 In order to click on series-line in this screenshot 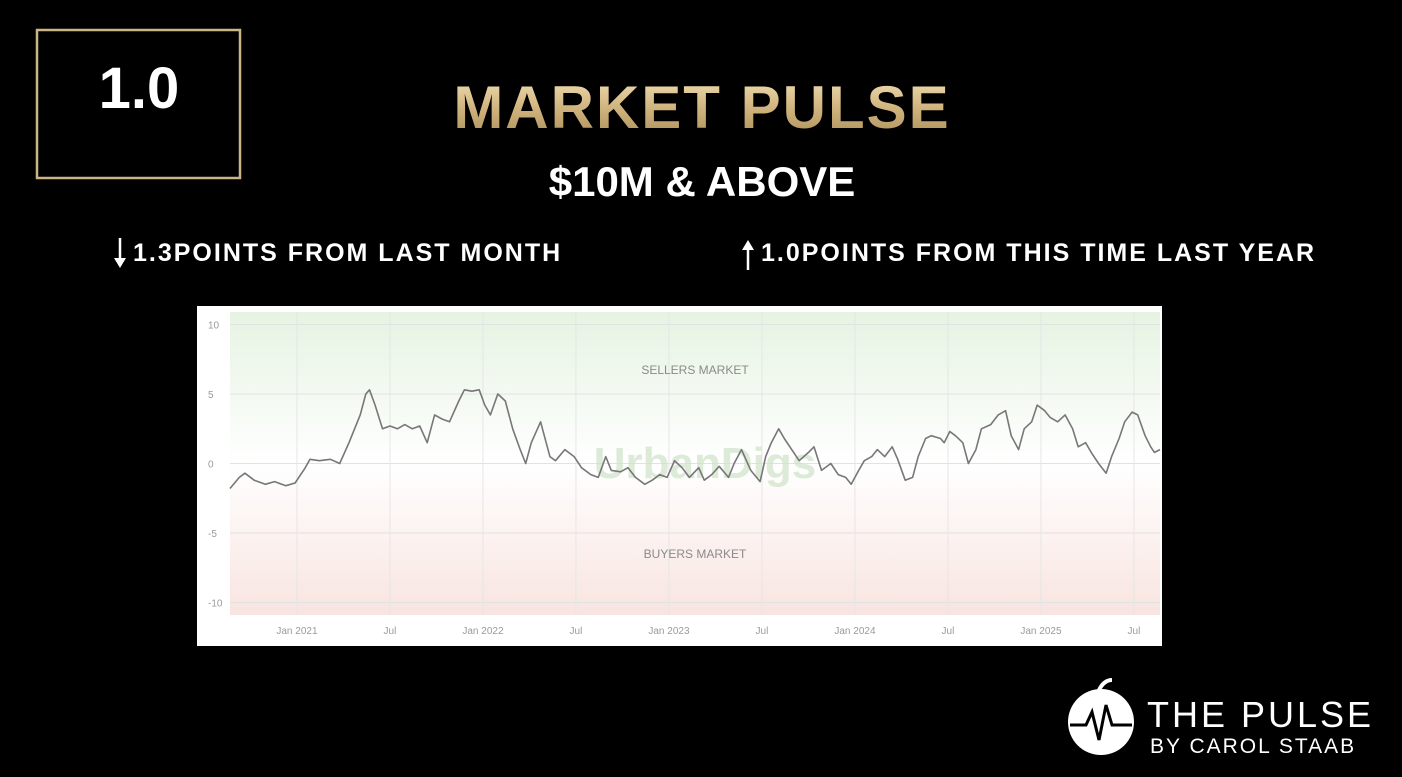, I will do `click(695, 439)`.